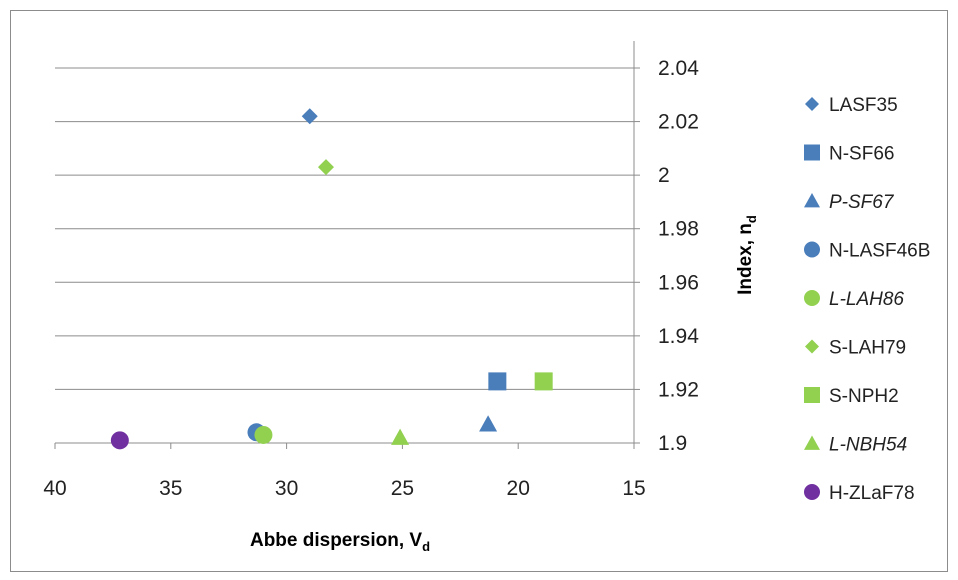 The image size is (958, 580). I want to click on legend-marker-p-sf67, so click(812, 200).